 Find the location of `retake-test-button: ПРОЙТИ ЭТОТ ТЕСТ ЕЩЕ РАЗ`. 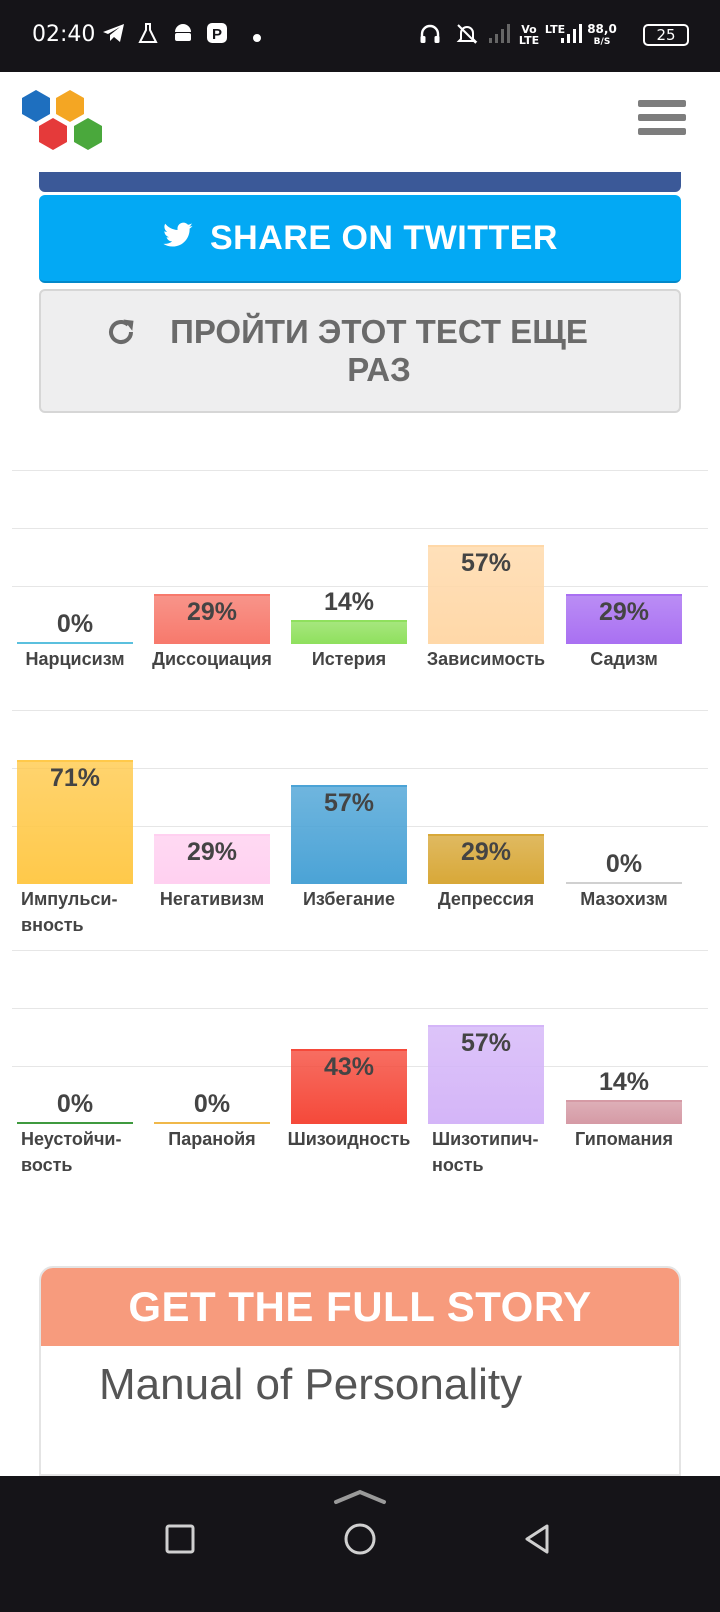

retake-test-button: ПРОЙТИ ЭТОТ ТЕСТ ЕЩЕ РАЗ is located at coordinates (360, 351).